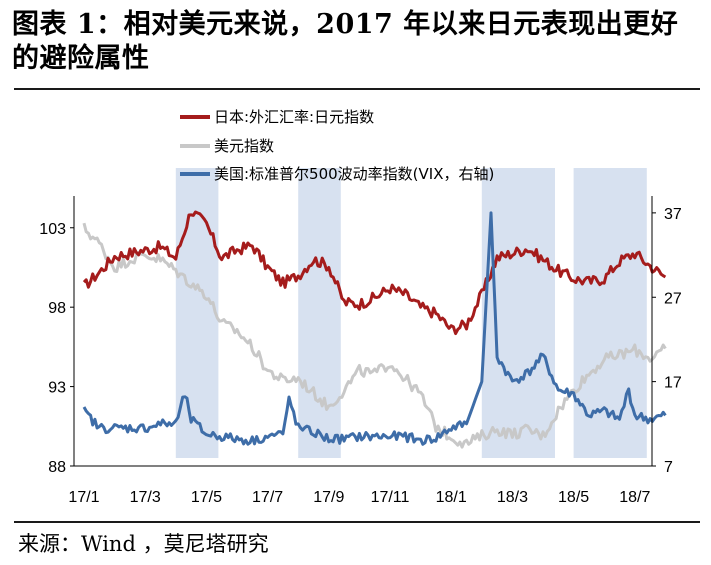  Describe the element at coordinates (244, 146) in the screenshot. I see `legend-label-usd: 美元指数` at that location.